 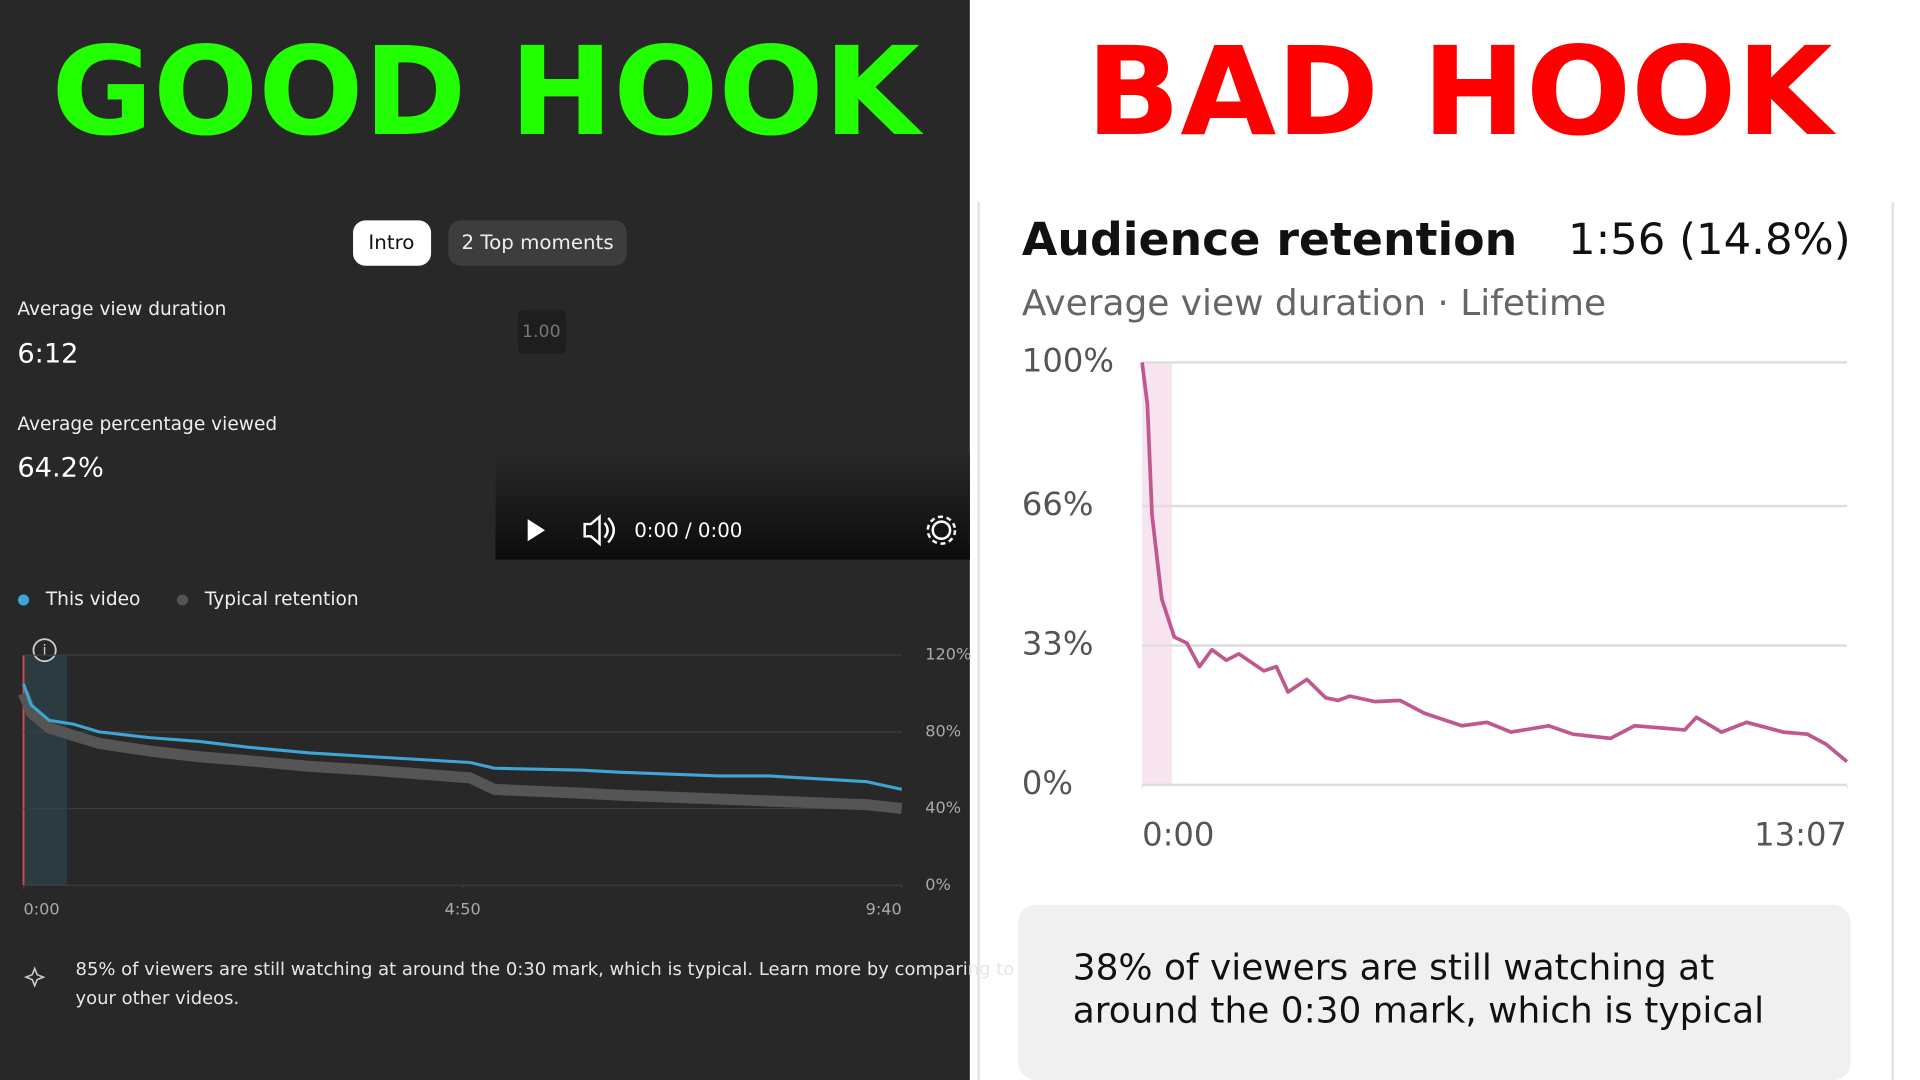 What do you see at coordinates (93, 599) in the screenshot?
I see `legend-label: This video` at bounding box center [93, 599].